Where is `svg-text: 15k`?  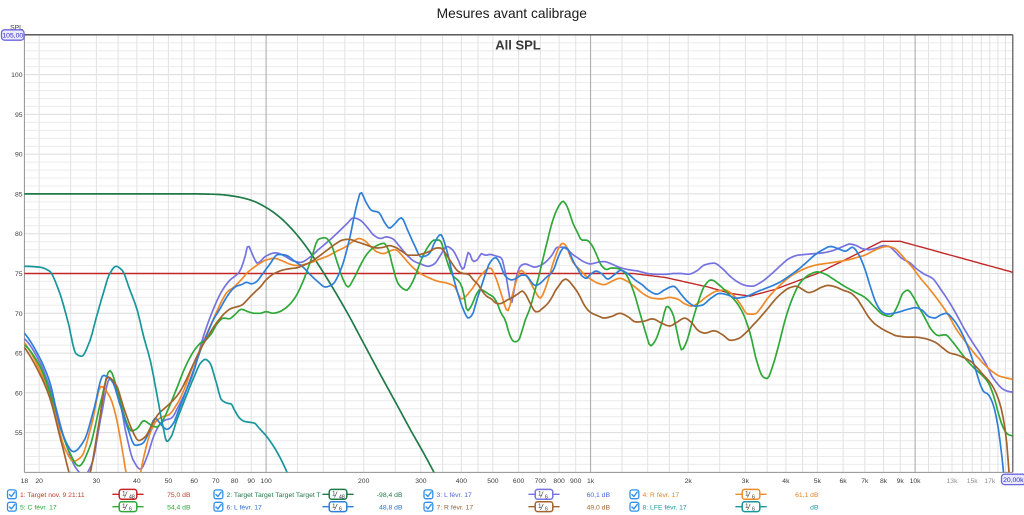
svg-text: 15k is located at coordinates (973, 481).